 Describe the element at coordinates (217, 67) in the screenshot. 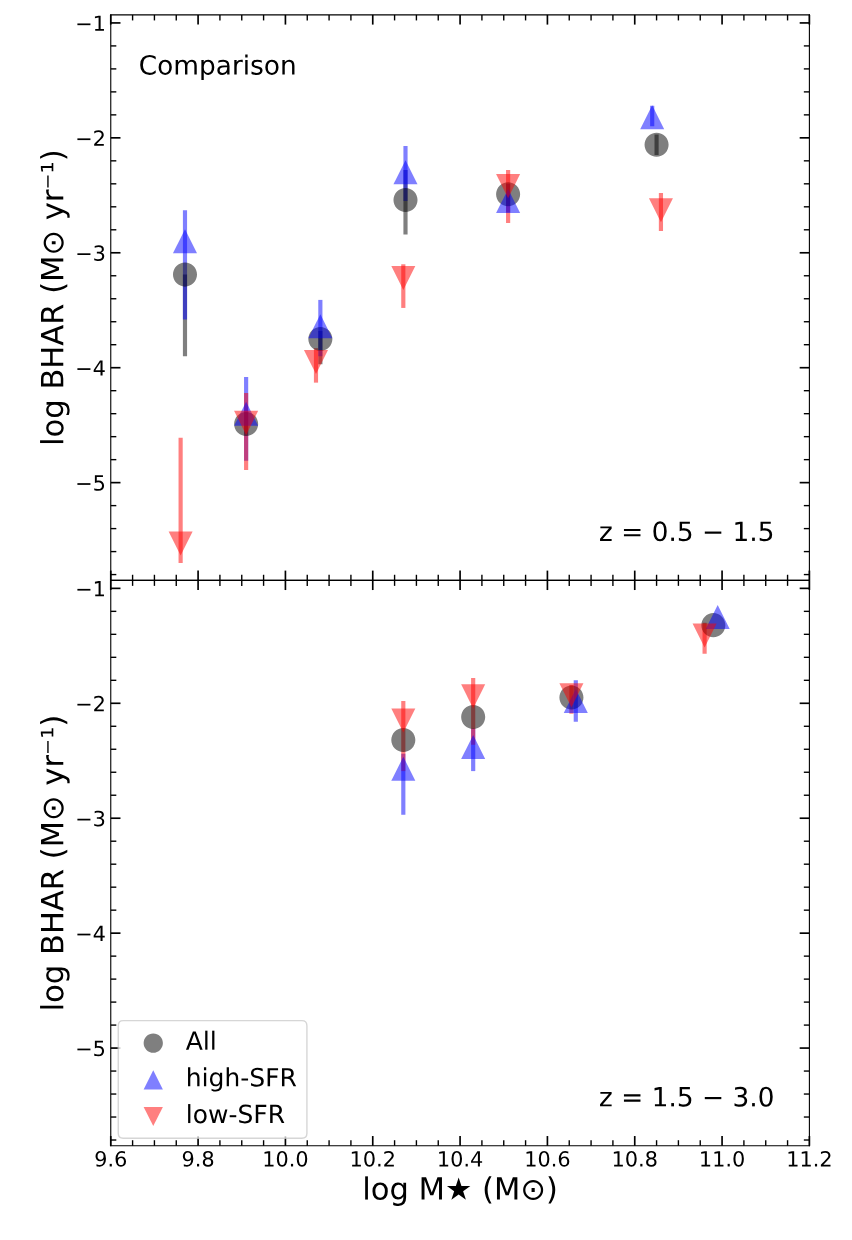

I see `annotation: Comparison` at that location.